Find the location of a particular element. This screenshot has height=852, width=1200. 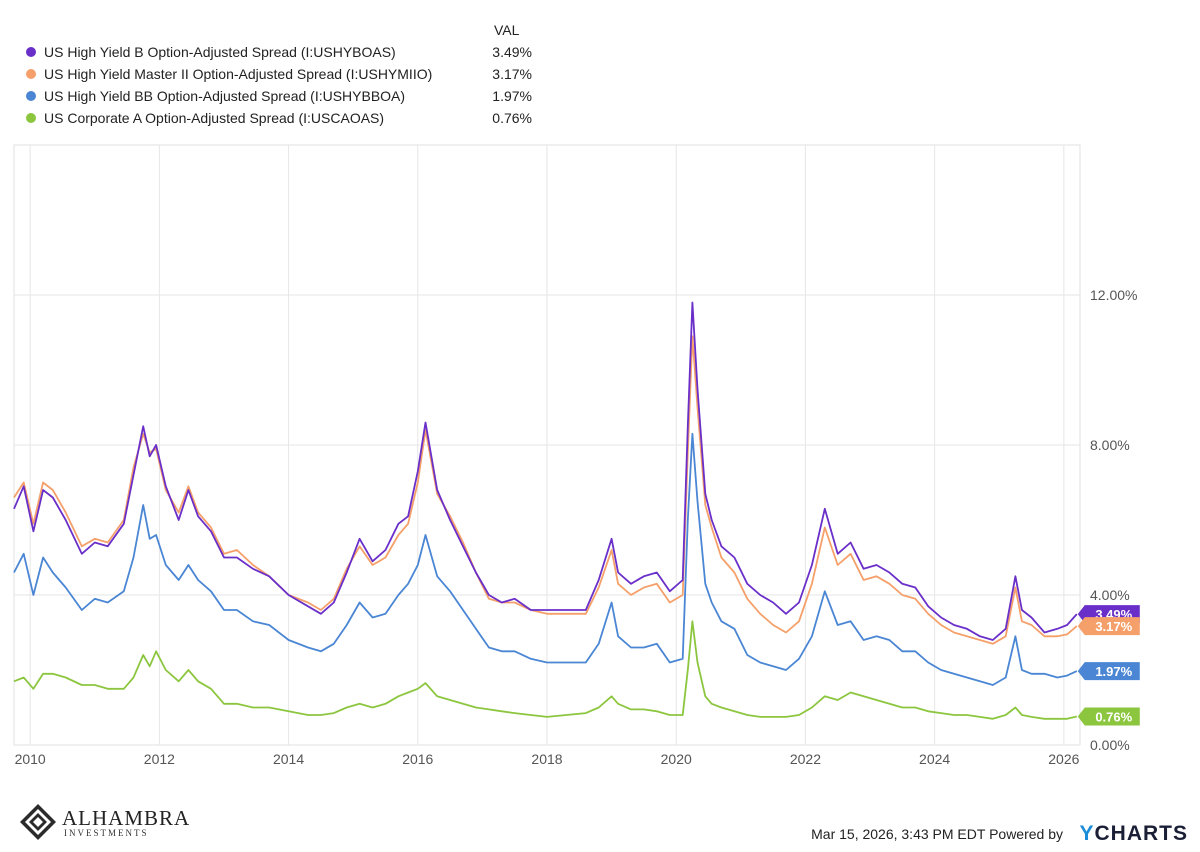

x-tick-label: 2010 is located at coordinates (30, 759).